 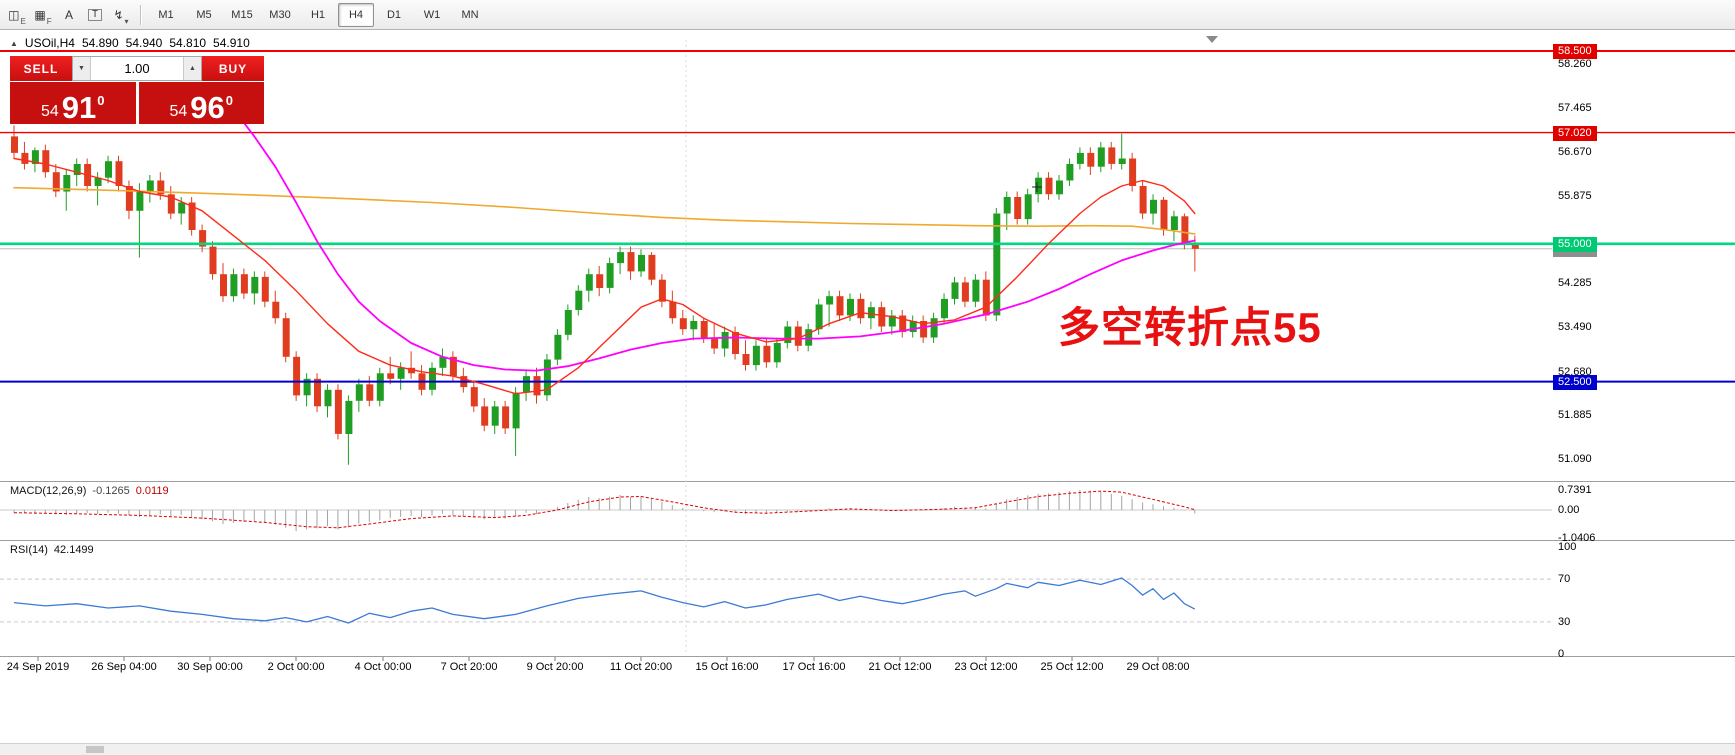 I want to click on symbol-name: USOil,H4, so click(x=49, y=43).